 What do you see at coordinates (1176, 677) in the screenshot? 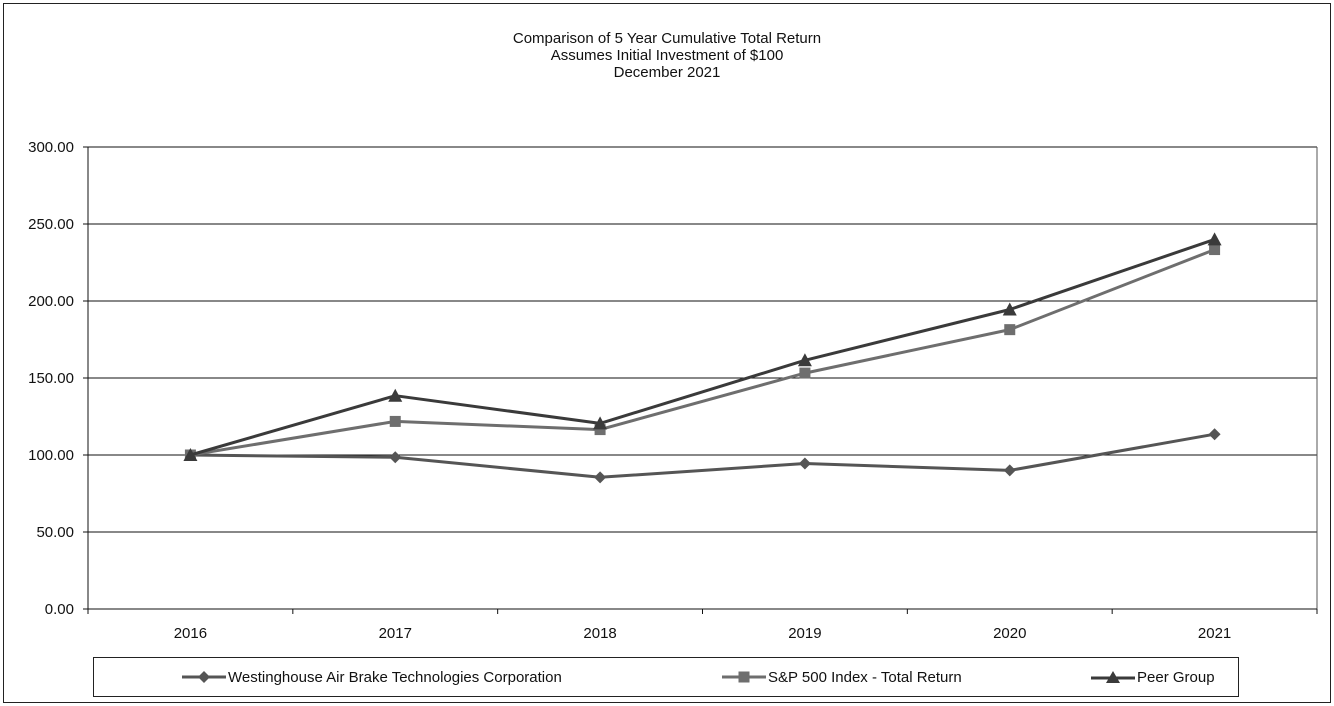
I see `legend-label: Peer Group` at bounding box center [1176, 677].